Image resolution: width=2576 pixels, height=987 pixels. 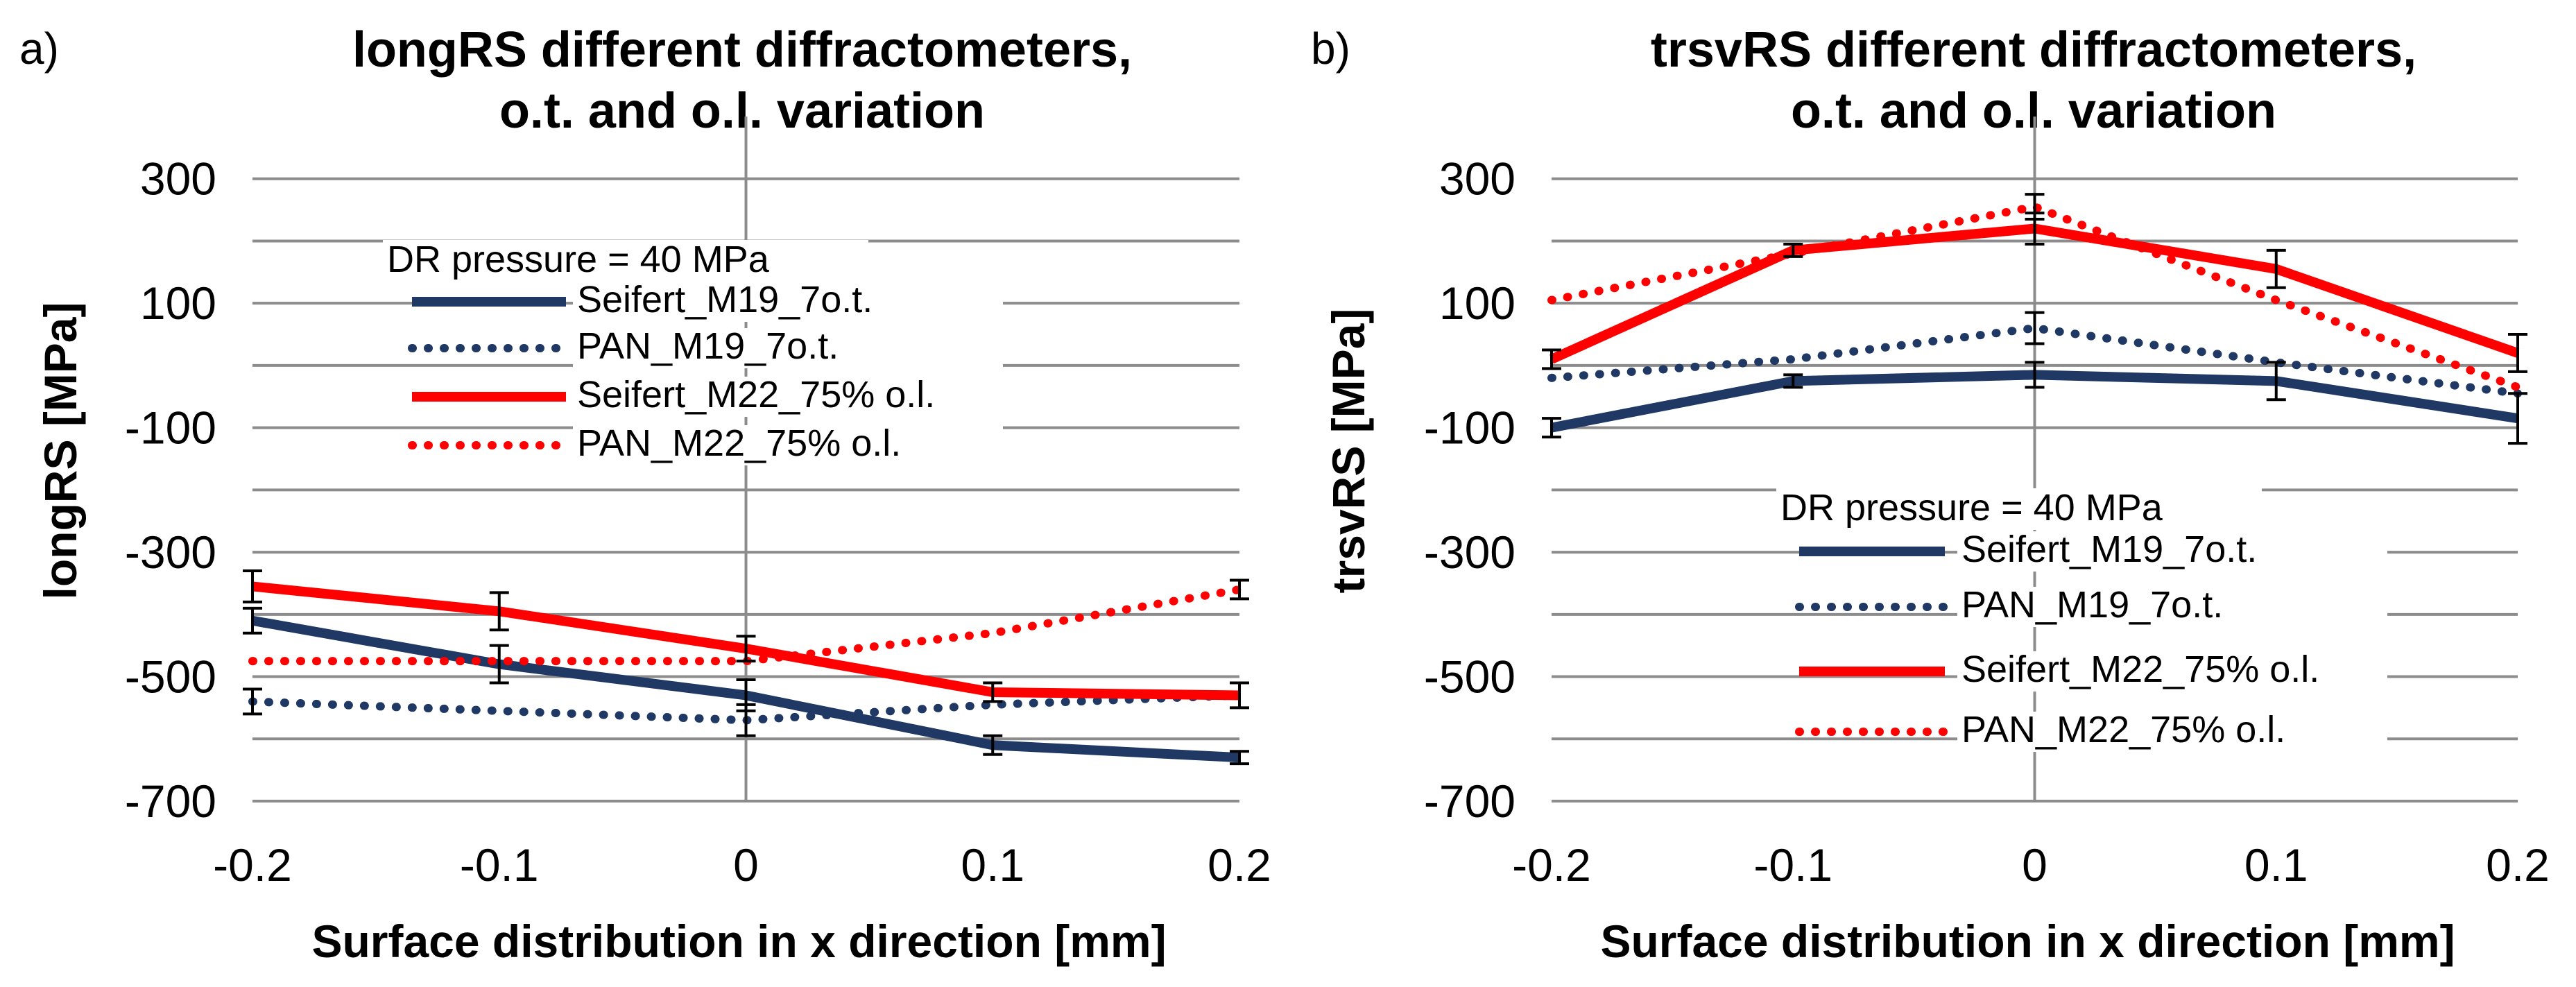 What do you see at coordinates (39, 49) in the screenshot?
I see `panel-label: a)` at bounding box center [39, 49].